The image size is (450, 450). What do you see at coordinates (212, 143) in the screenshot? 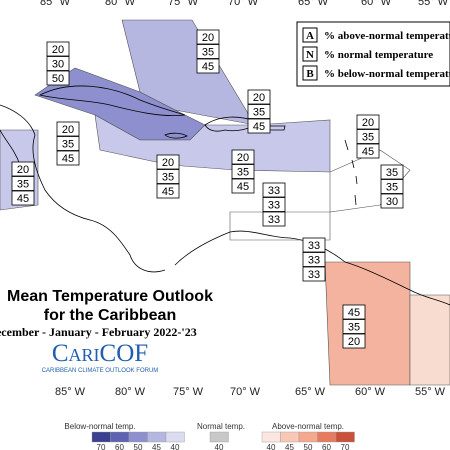
I see `region-greater-antilles` at bounding box center [212, 143].